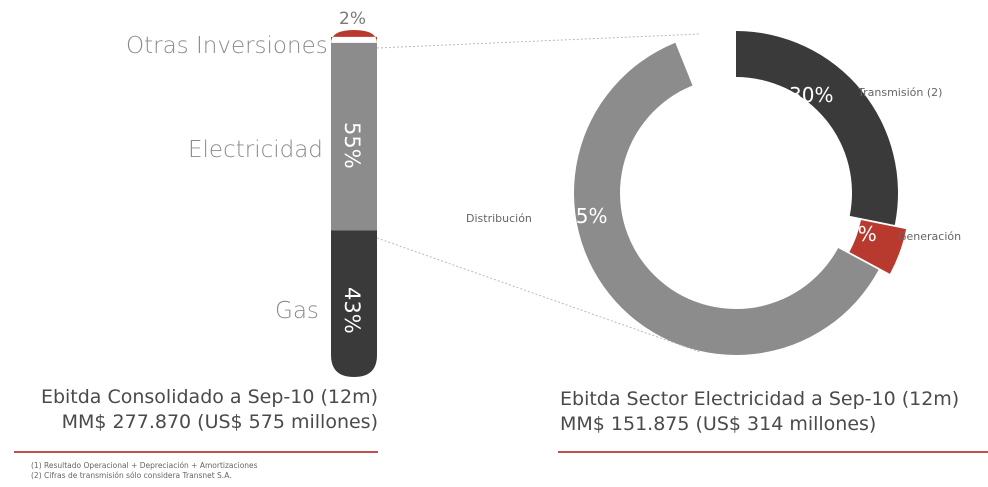  Describe the element at coordinates (354, 37) in the screenshot. I see `bar-segment-otras-inversiones` at that location.